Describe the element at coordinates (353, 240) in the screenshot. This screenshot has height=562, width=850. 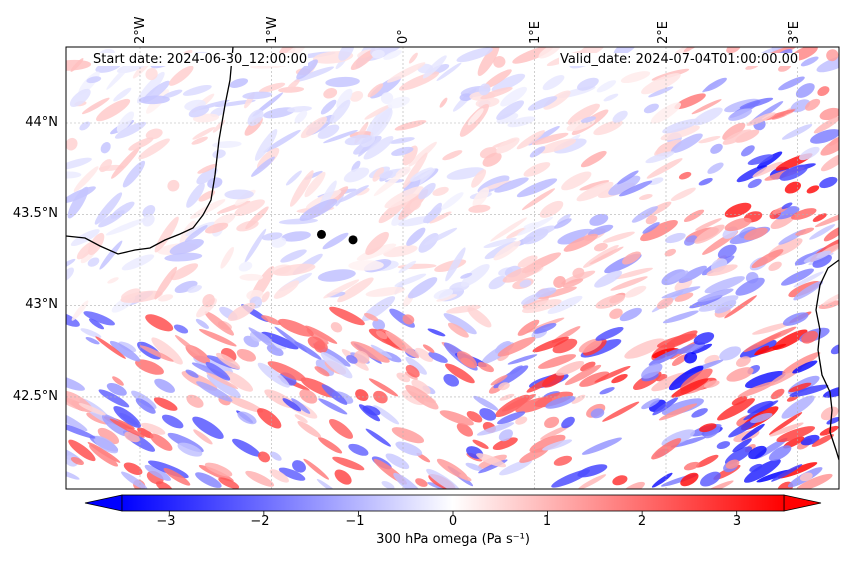
I see `station-marker` at that location.